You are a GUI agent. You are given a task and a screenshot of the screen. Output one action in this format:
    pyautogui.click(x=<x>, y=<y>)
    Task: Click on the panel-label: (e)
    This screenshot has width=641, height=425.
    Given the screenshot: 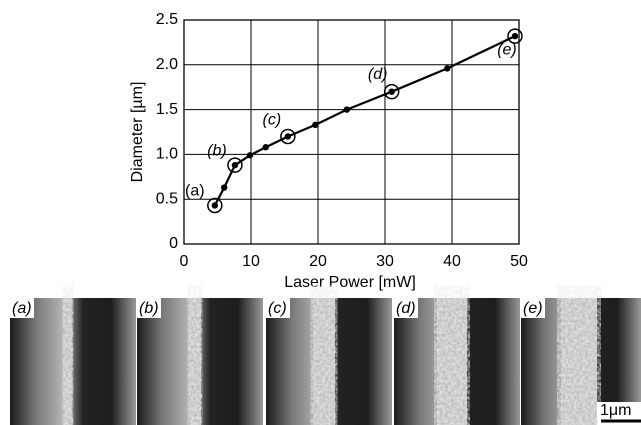 What is the action you would take?
    pyautogui.click(x=533, y=308)
    